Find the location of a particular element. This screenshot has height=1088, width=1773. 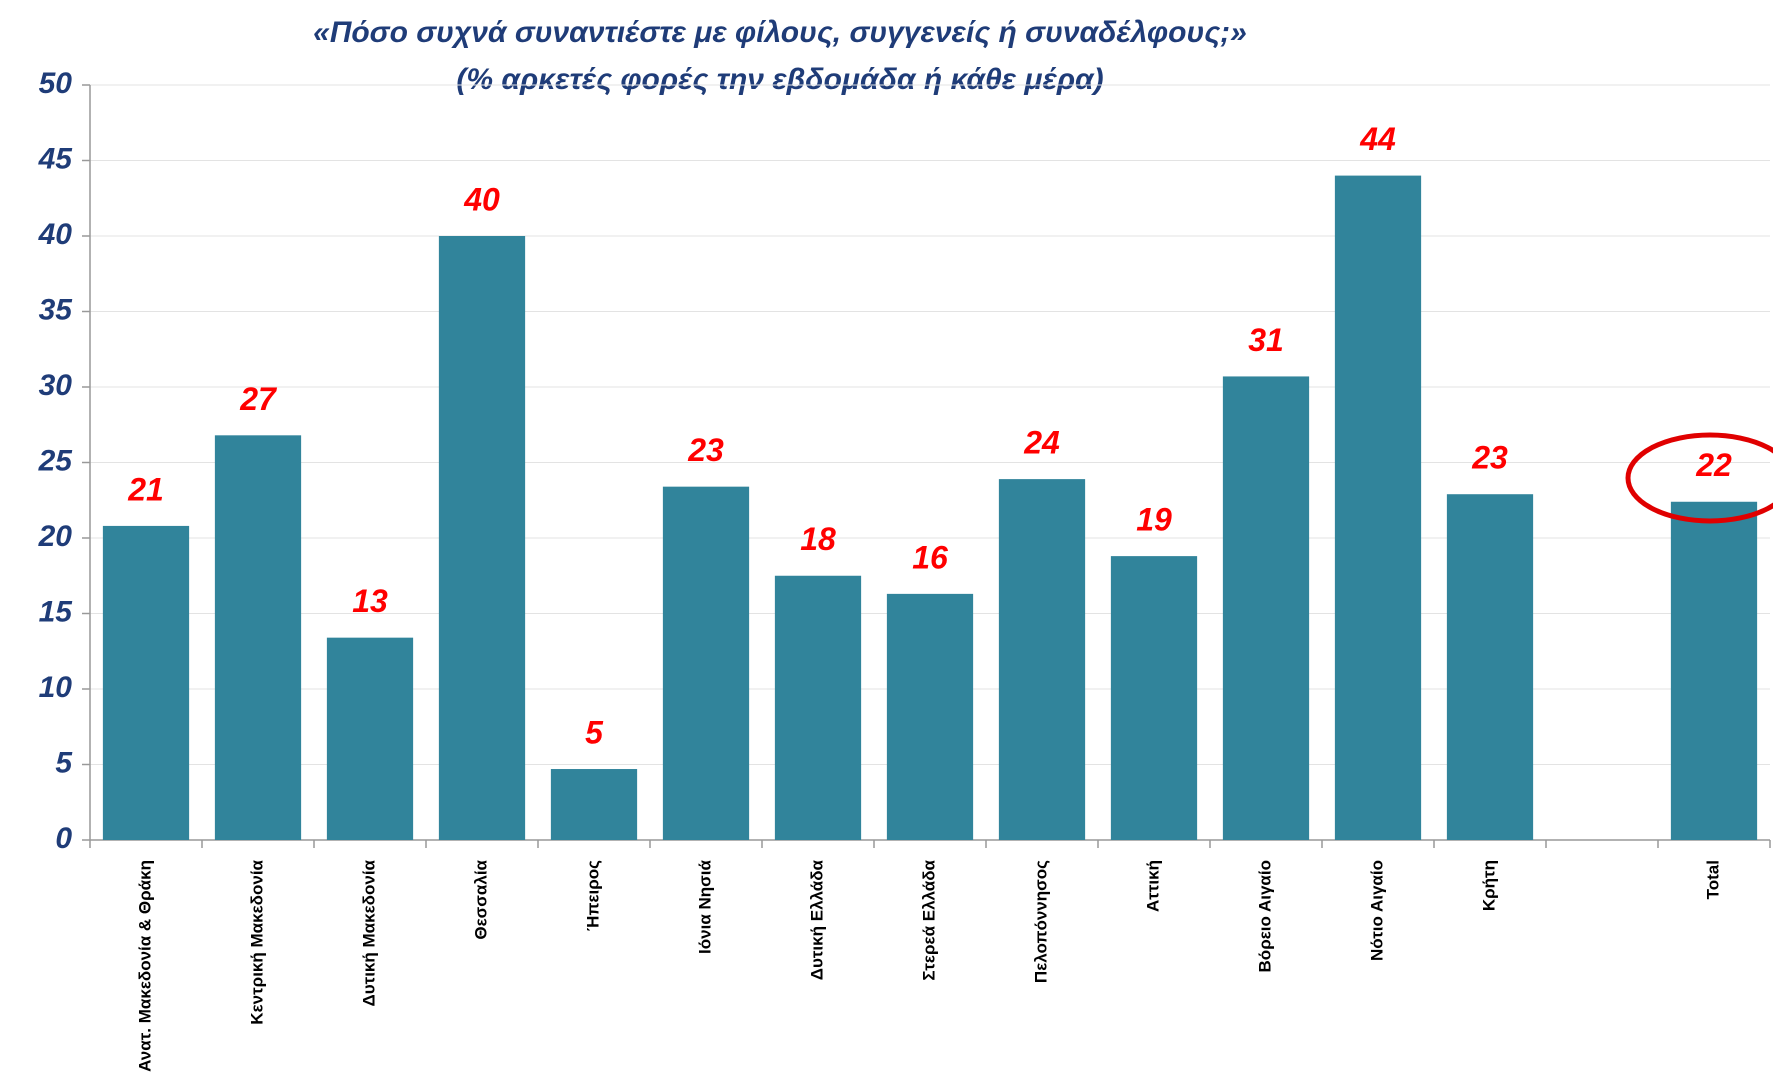

x-tick-label: Κρήτη is located at coordinates (1488, 885).